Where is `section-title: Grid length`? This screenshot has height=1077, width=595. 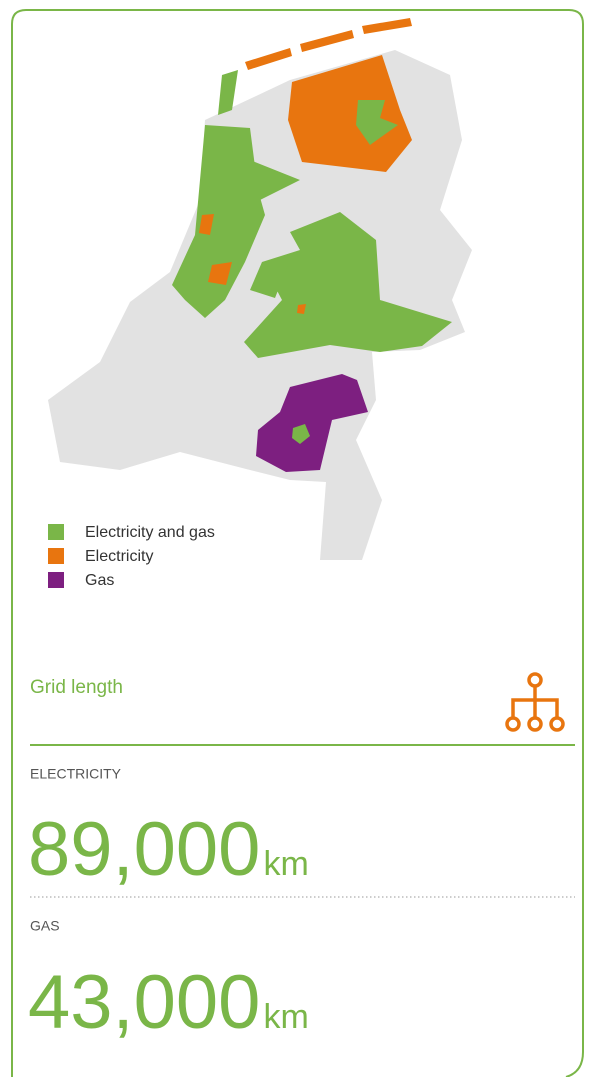
section-title: Grid length is located at coordinates (76, 687).